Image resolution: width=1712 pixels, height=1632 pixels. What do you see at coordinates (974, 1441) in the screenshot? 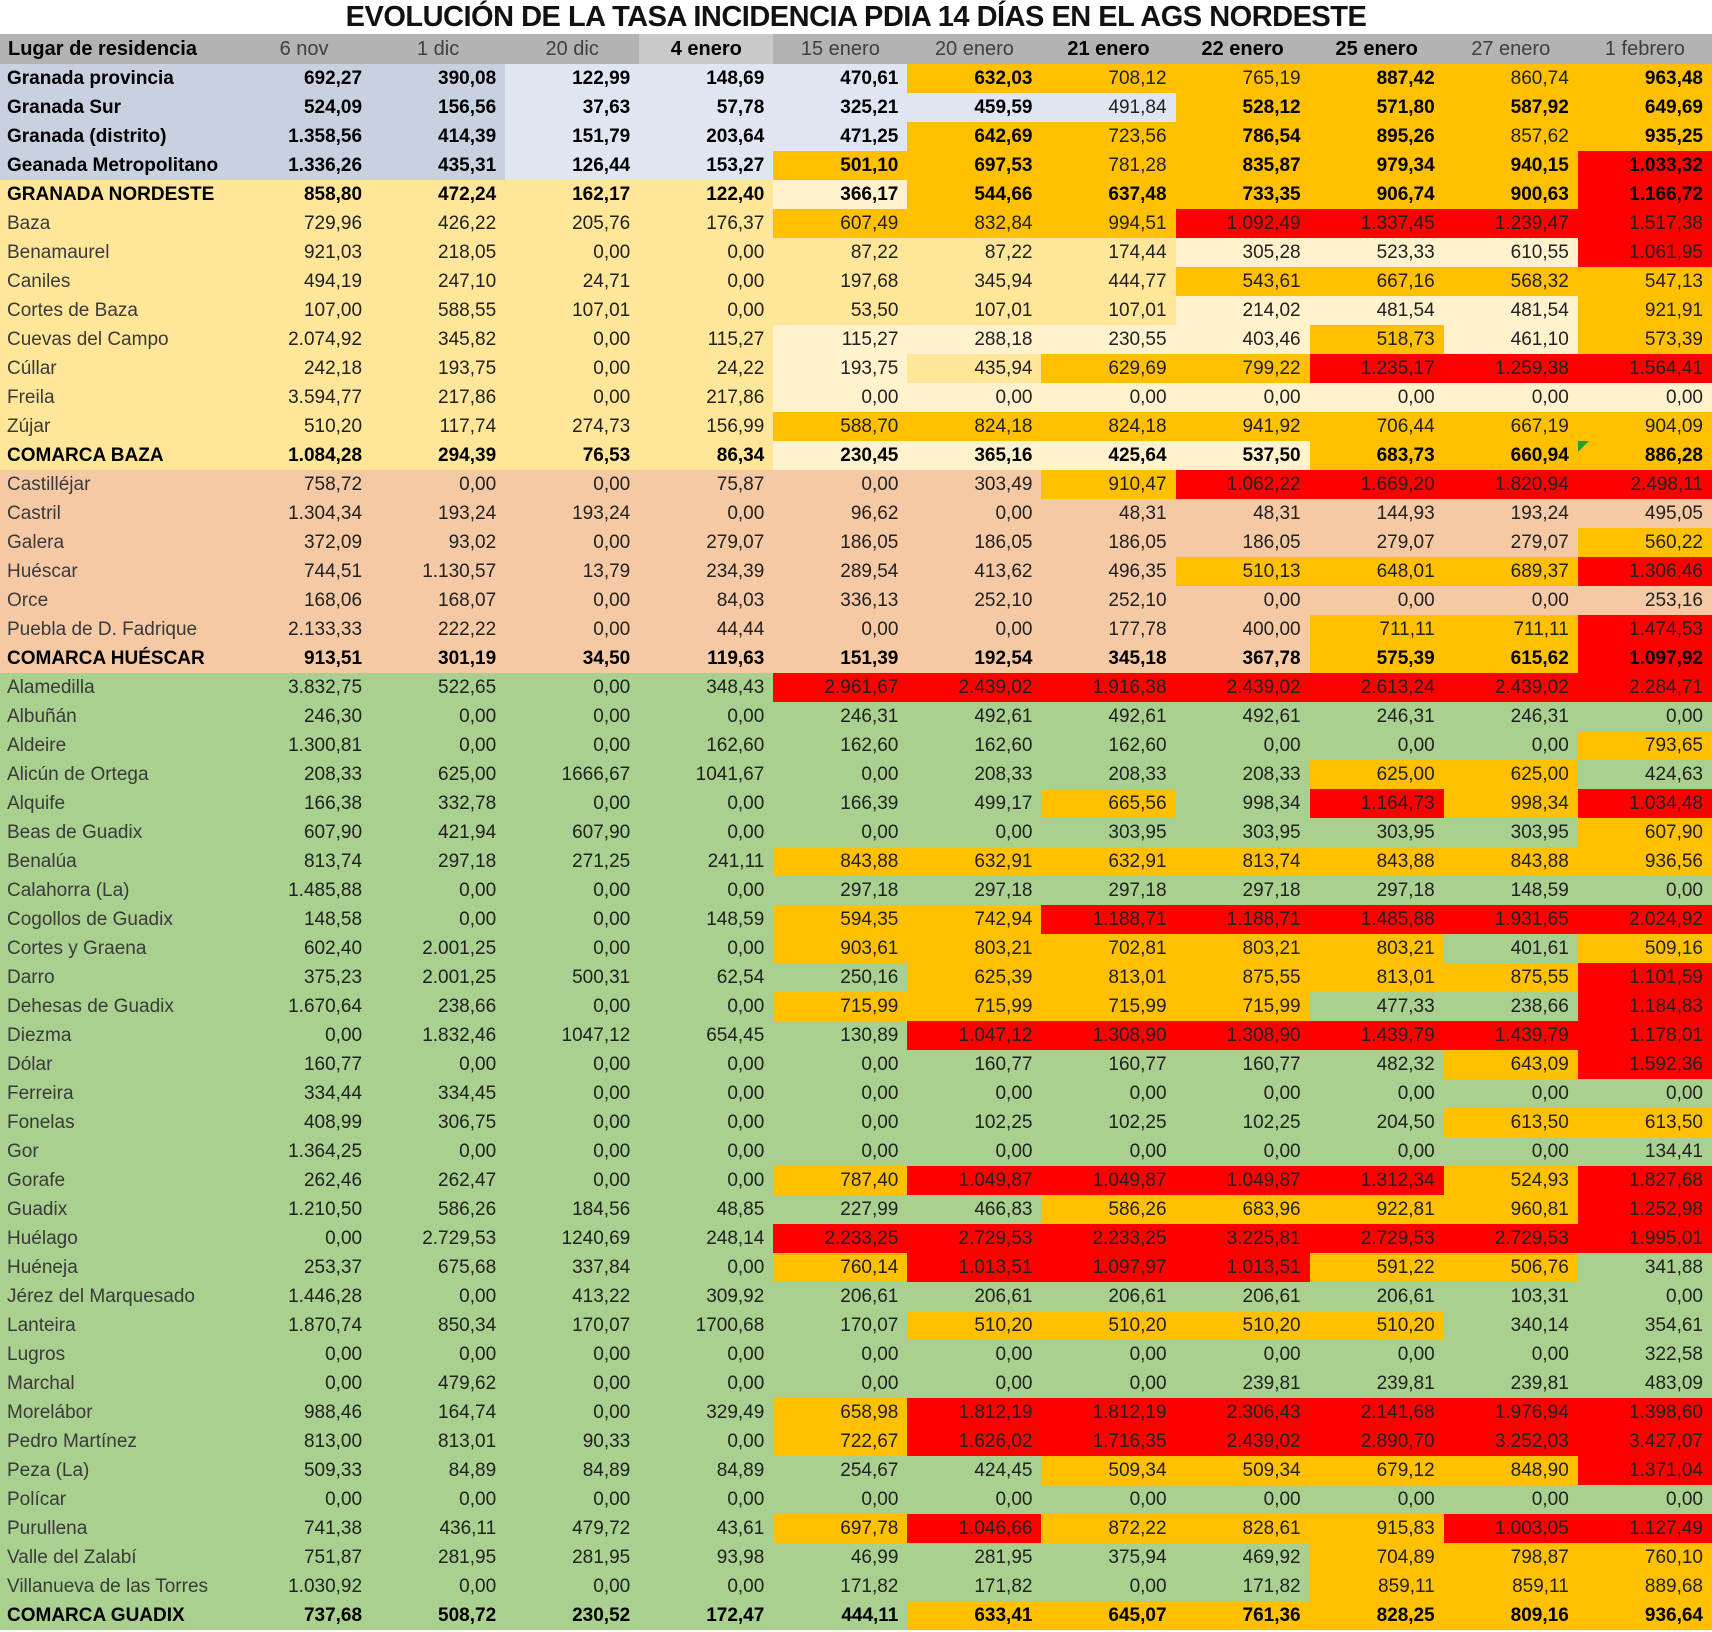
I see `value-cell: 1.626,02` at bounding box center [974, 1441].